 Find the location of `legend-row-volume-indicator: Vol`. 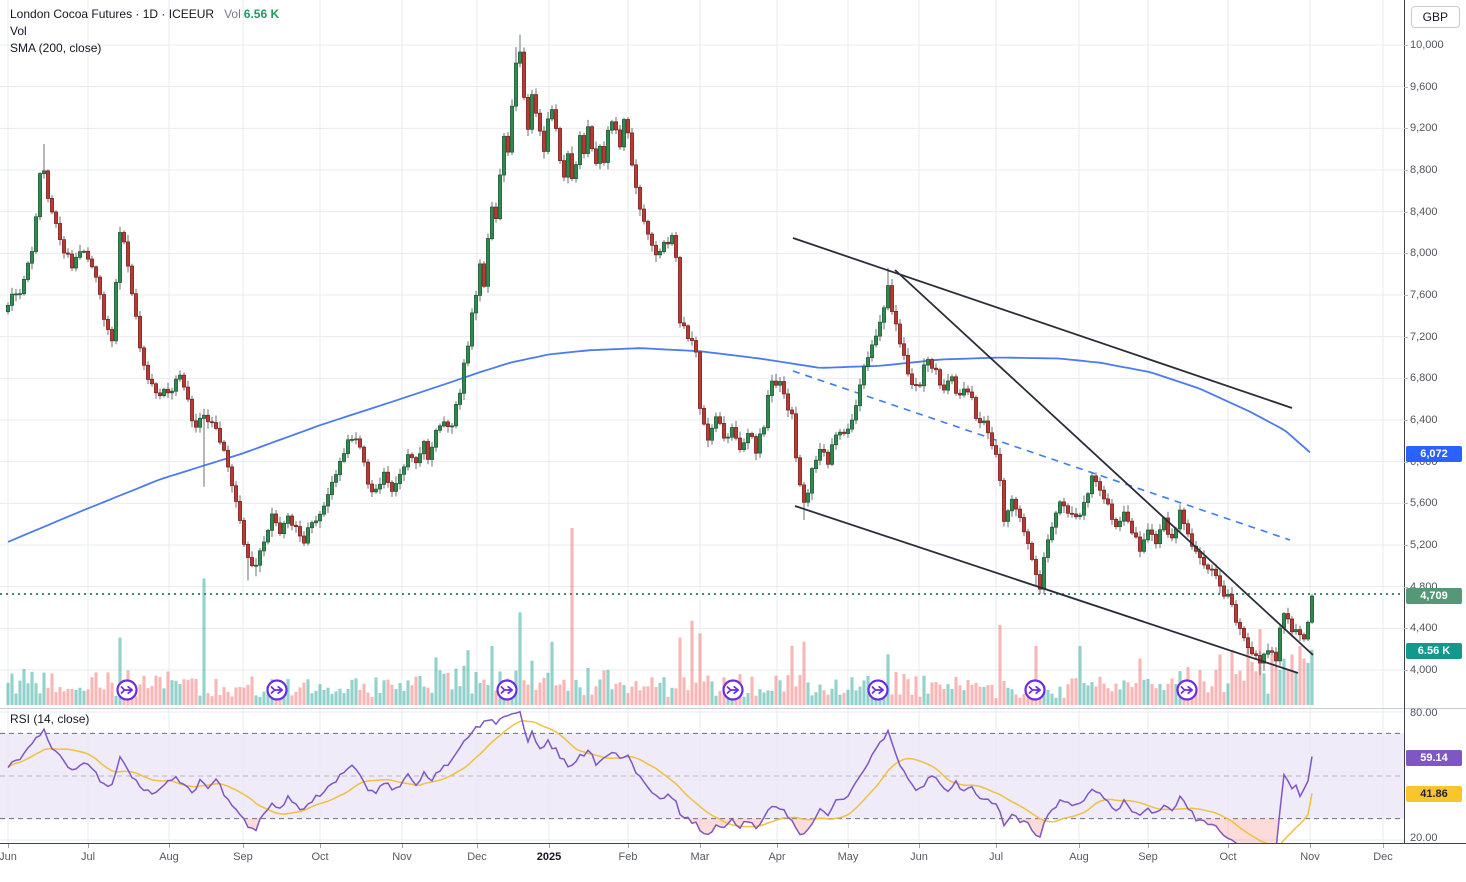

legend-row-volume-indicator: Vol is located at coordinates (144, 31).